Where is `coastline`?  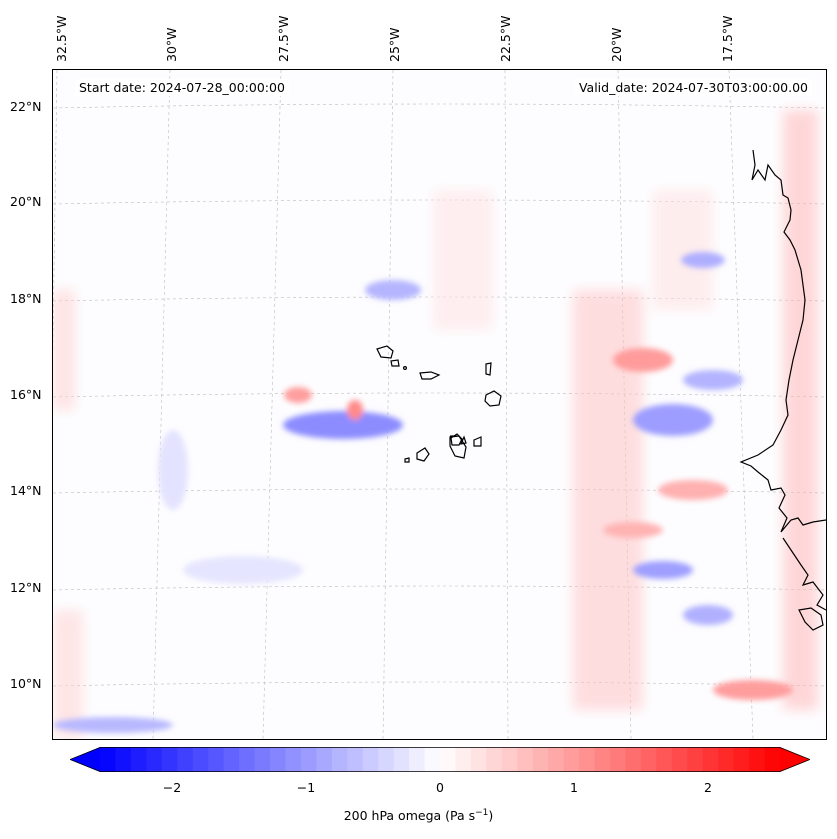 coastline is located at coordinates (782, 390).